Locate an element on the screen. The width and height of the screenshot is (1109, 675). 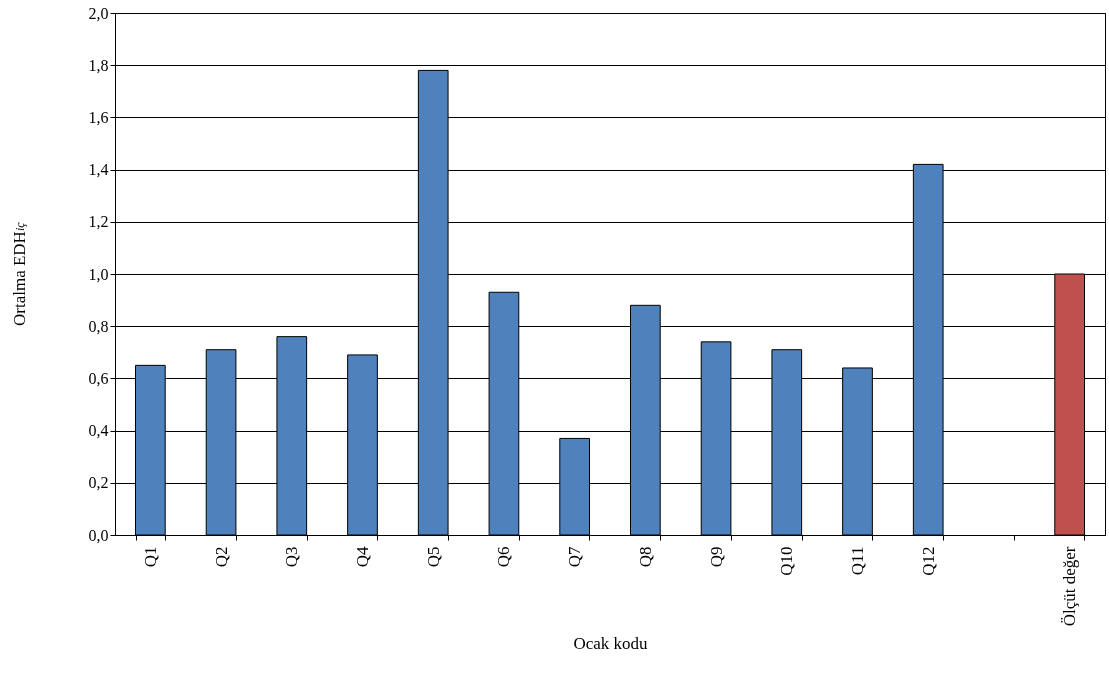
y-tick-label: 0,4 is located at coordinates (98, 431).